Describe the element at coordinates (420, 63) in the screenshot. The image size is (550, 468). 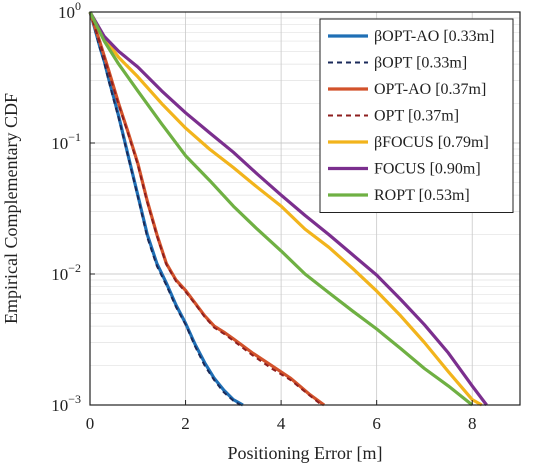
I see `legend-label: βOPT [0.33m]` at that location.